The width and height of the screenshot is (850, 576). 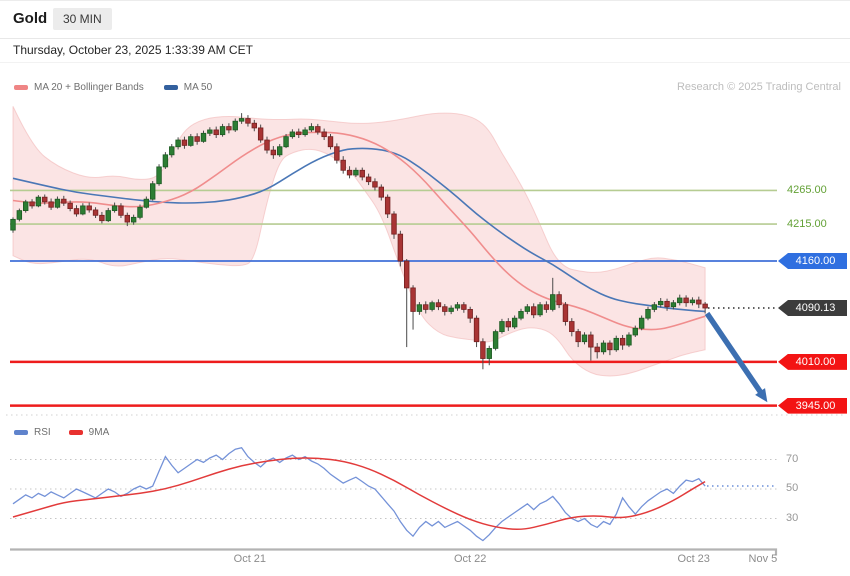 What do you see at coordinates (812, 261) in the screenshot?
I see `price-level-tag-4160-00: 4160.00` at bounding box center [812, 261].